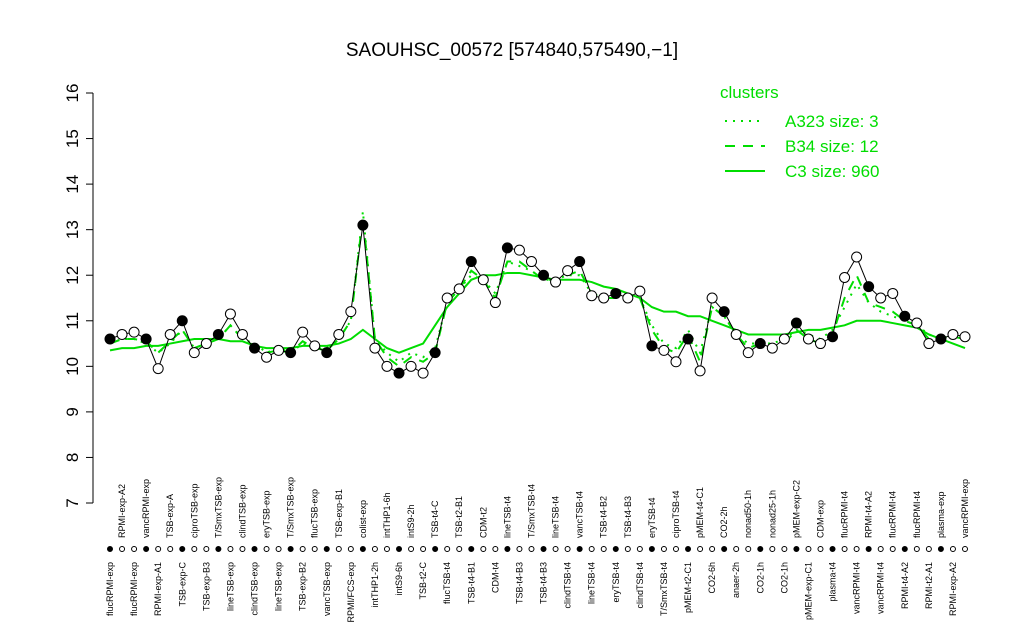 The height and width of the screenshot is (640, 1024). What do you see at coordinates (72, 411) in the screenshot?
I see `y-tick-label: 9` at bounding box center [72, 411].